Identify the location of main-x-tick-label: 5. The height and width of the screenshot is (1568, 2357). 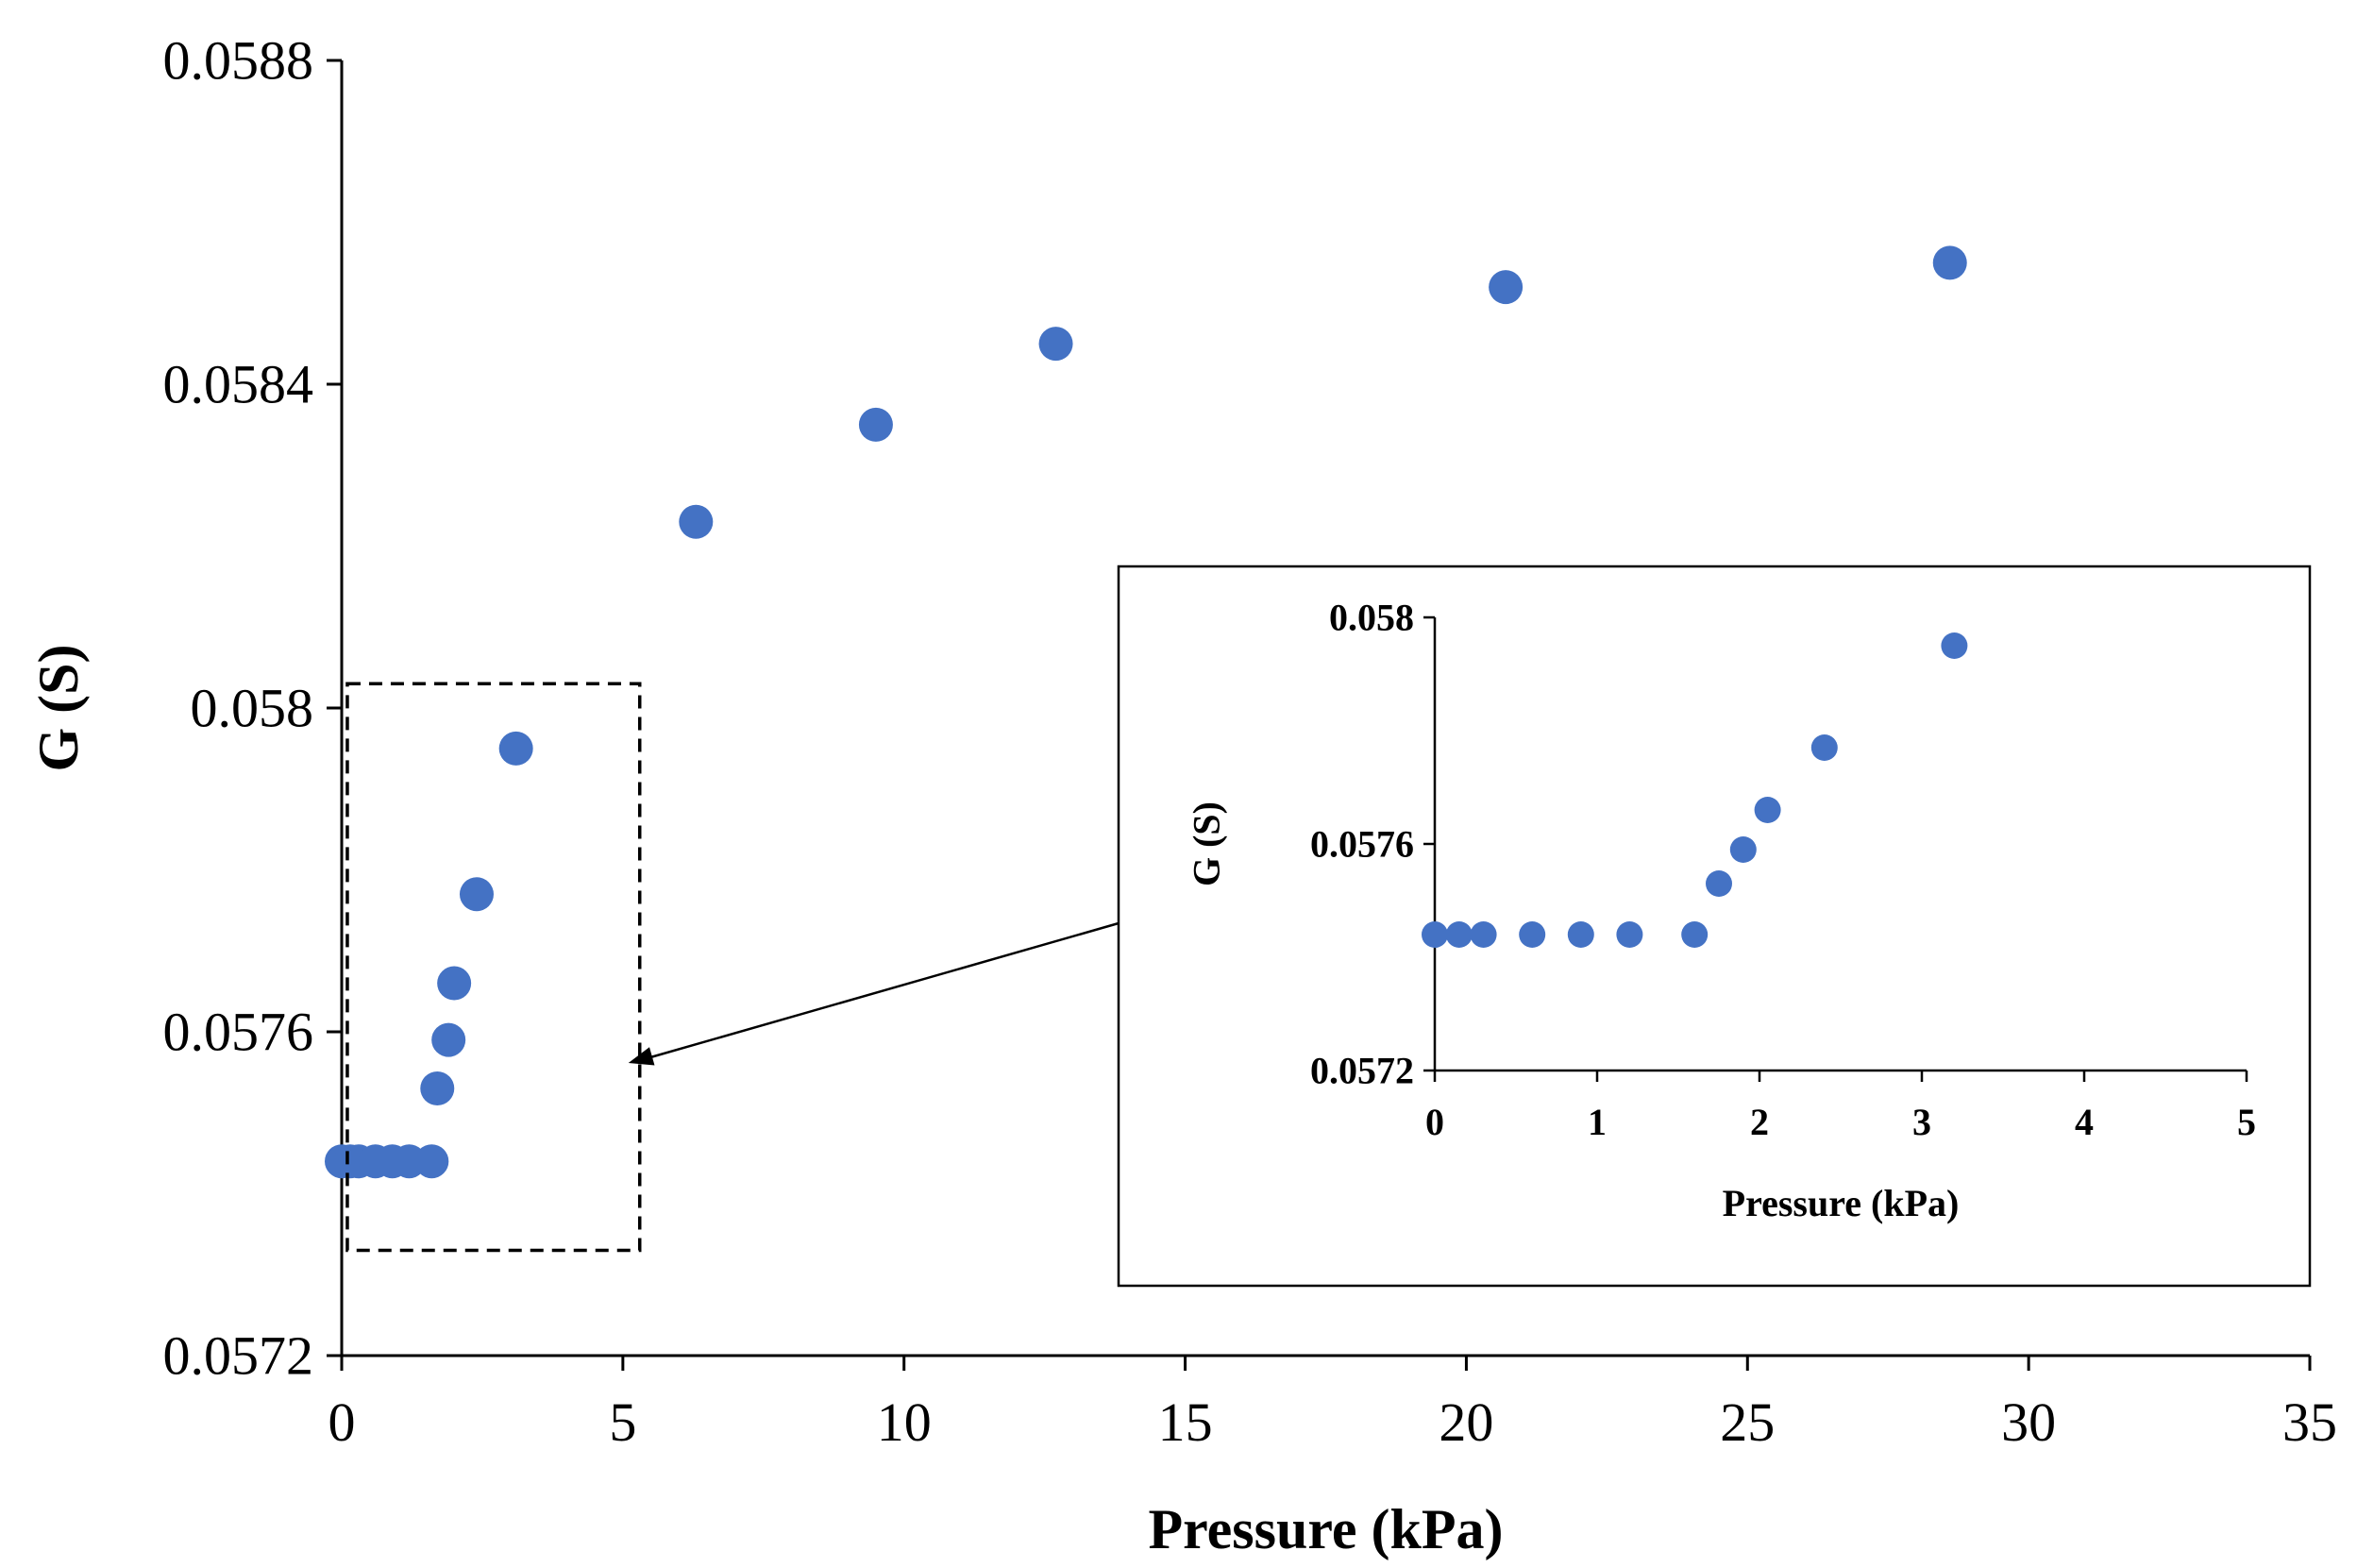
(622, 1422).